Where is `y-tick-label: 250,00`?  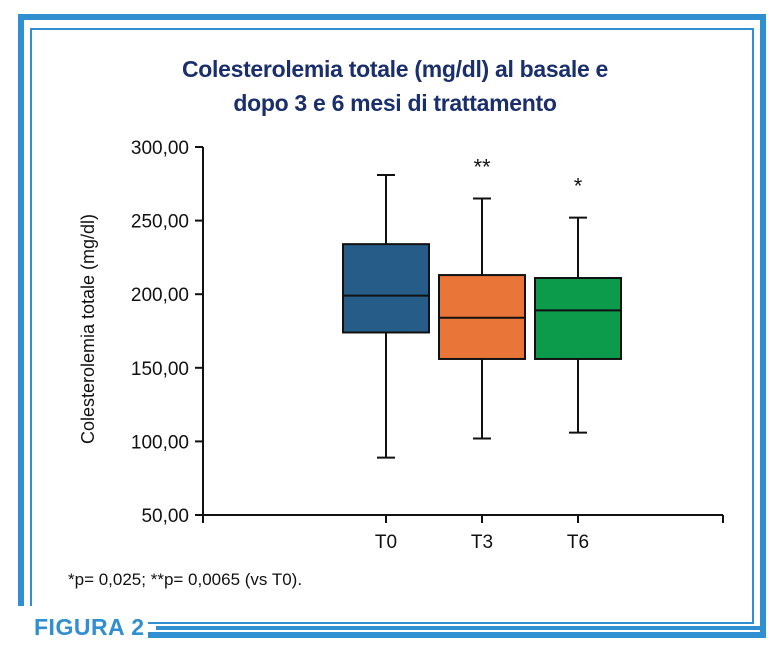
y-tick-label: 250,00 is located at coordinates (160, 222).